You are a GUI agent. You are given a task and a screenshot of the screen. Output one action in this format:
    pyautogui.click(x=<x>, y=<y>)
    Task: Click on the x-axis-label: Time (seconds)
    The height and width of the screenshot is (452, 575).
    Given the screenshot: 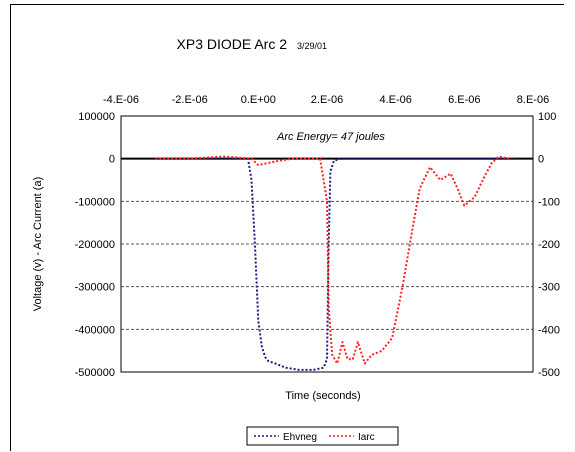 What is the action you would take?
    pyautogui.click(x=322, y=396)
    